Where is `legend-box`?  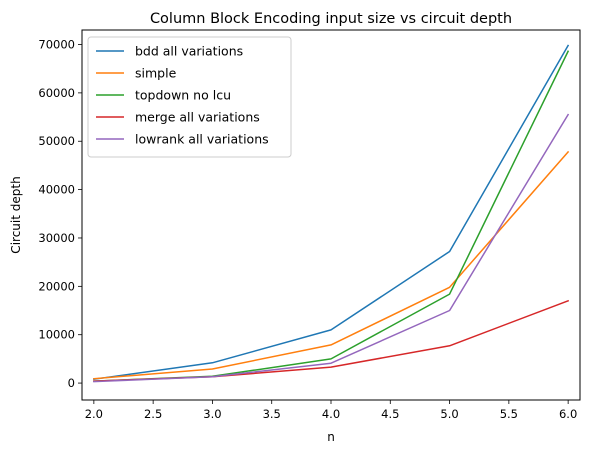 legend-box is located at coordinates (189, 97).